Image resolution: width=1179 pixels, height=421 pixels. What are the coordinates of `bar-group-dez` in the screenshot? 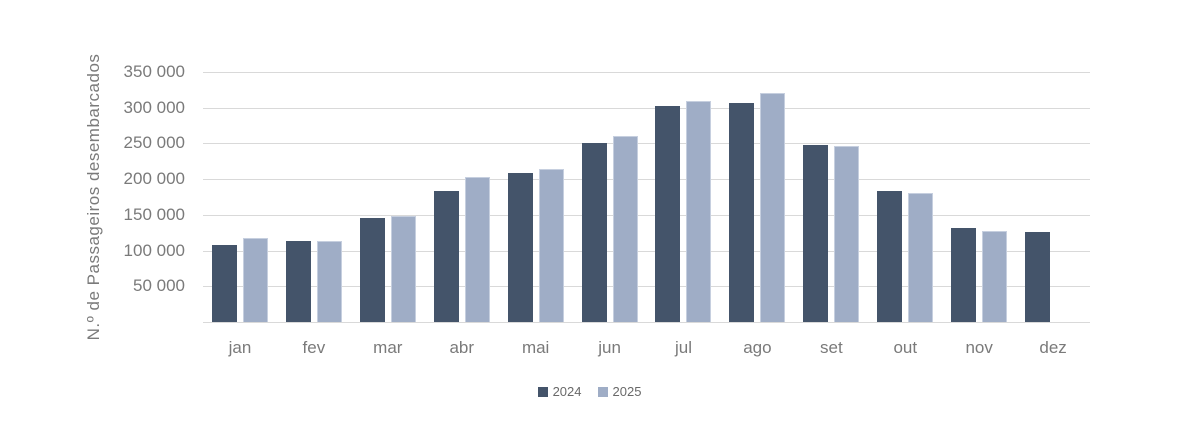 It's located at (1053, 197).